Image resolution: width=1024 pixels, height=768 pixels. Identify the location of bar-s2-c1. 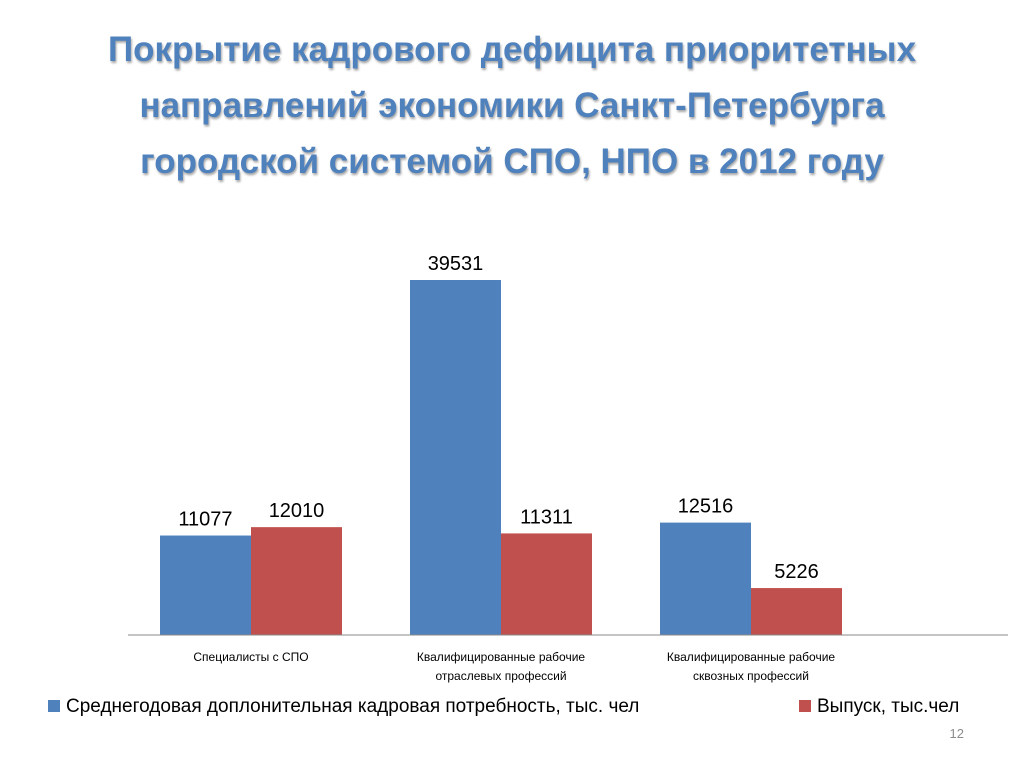
(296, 581).